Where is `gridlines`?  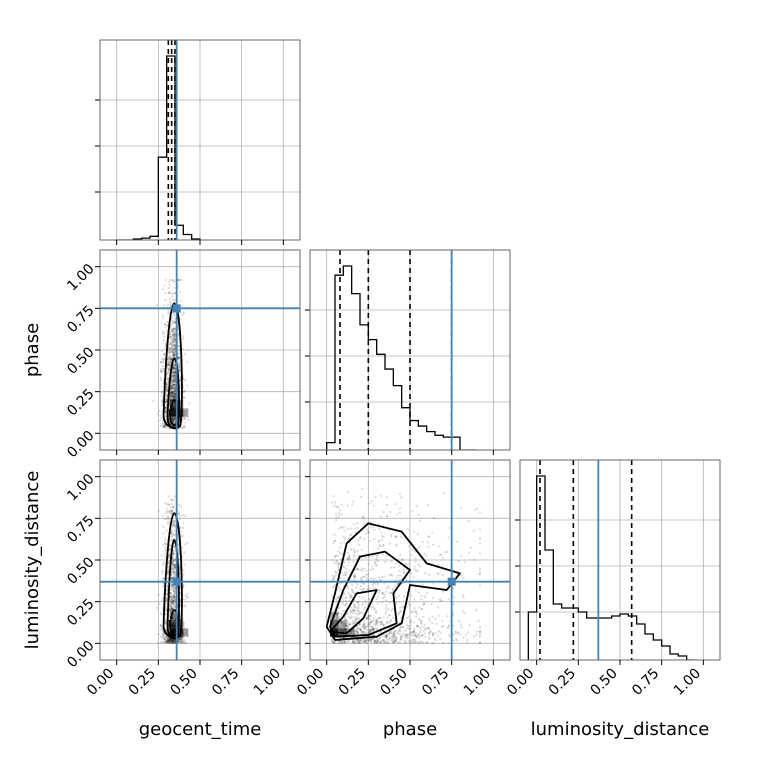
gridlines is located at coordinates (200, 140).